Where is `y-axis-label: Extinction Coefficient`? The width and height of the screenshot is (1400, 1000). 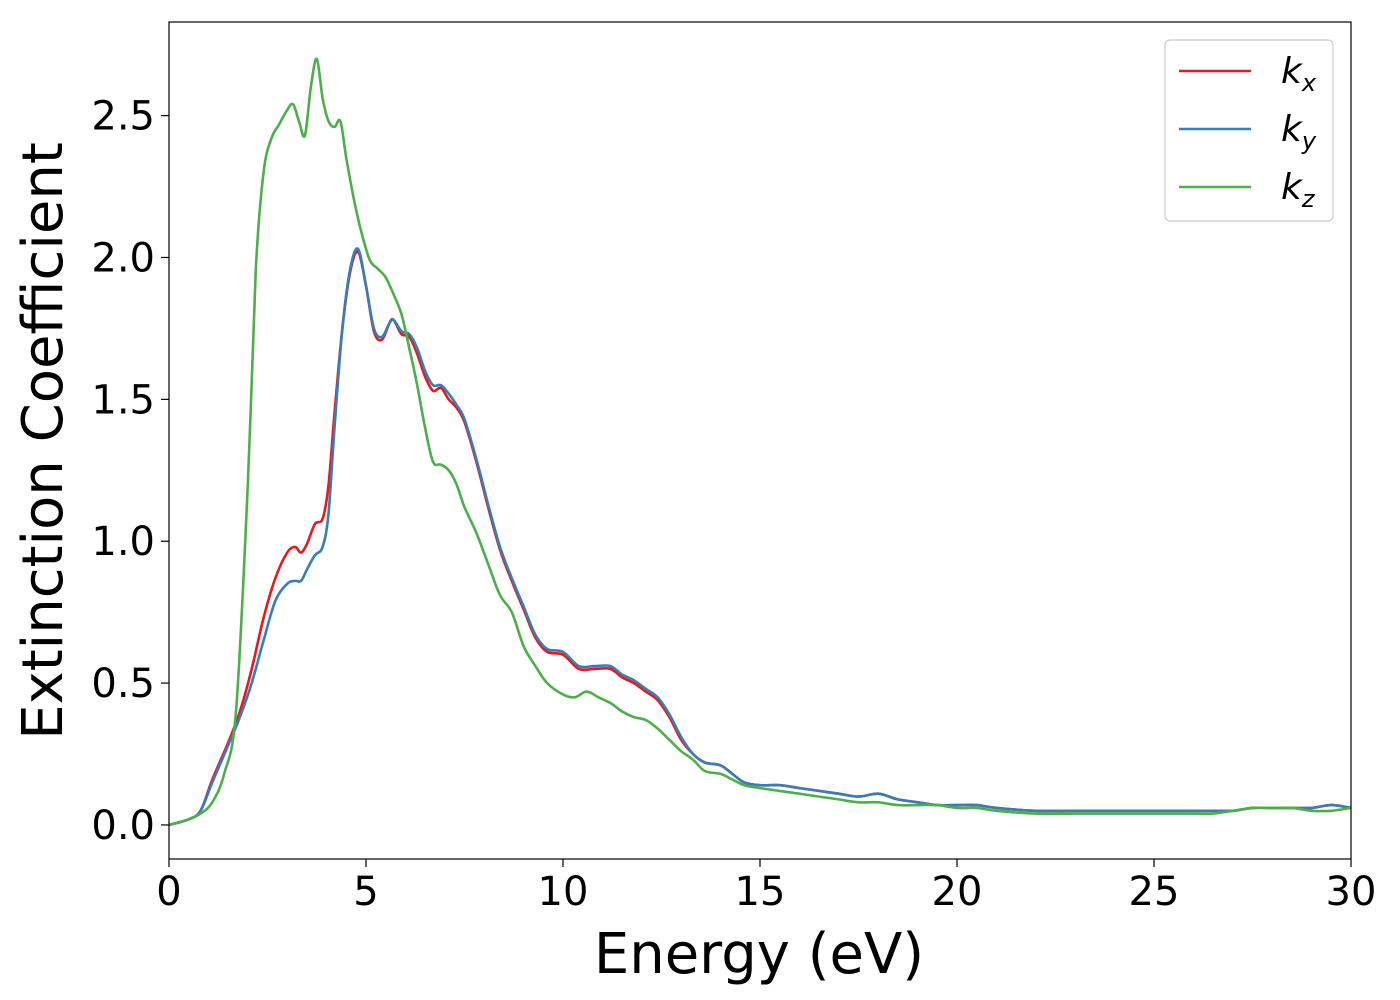
y-axis-label: Extinction Coefficient is located at coordinates (43, 441).